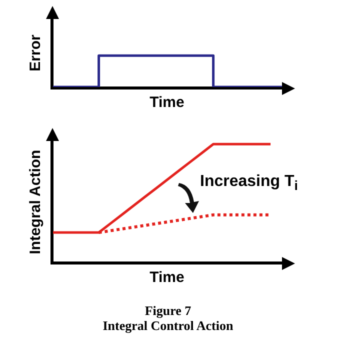 Image resolution: width=341 pixels, height=337 pixels. I want to click on caption: Figure 7, so click(168, 311).